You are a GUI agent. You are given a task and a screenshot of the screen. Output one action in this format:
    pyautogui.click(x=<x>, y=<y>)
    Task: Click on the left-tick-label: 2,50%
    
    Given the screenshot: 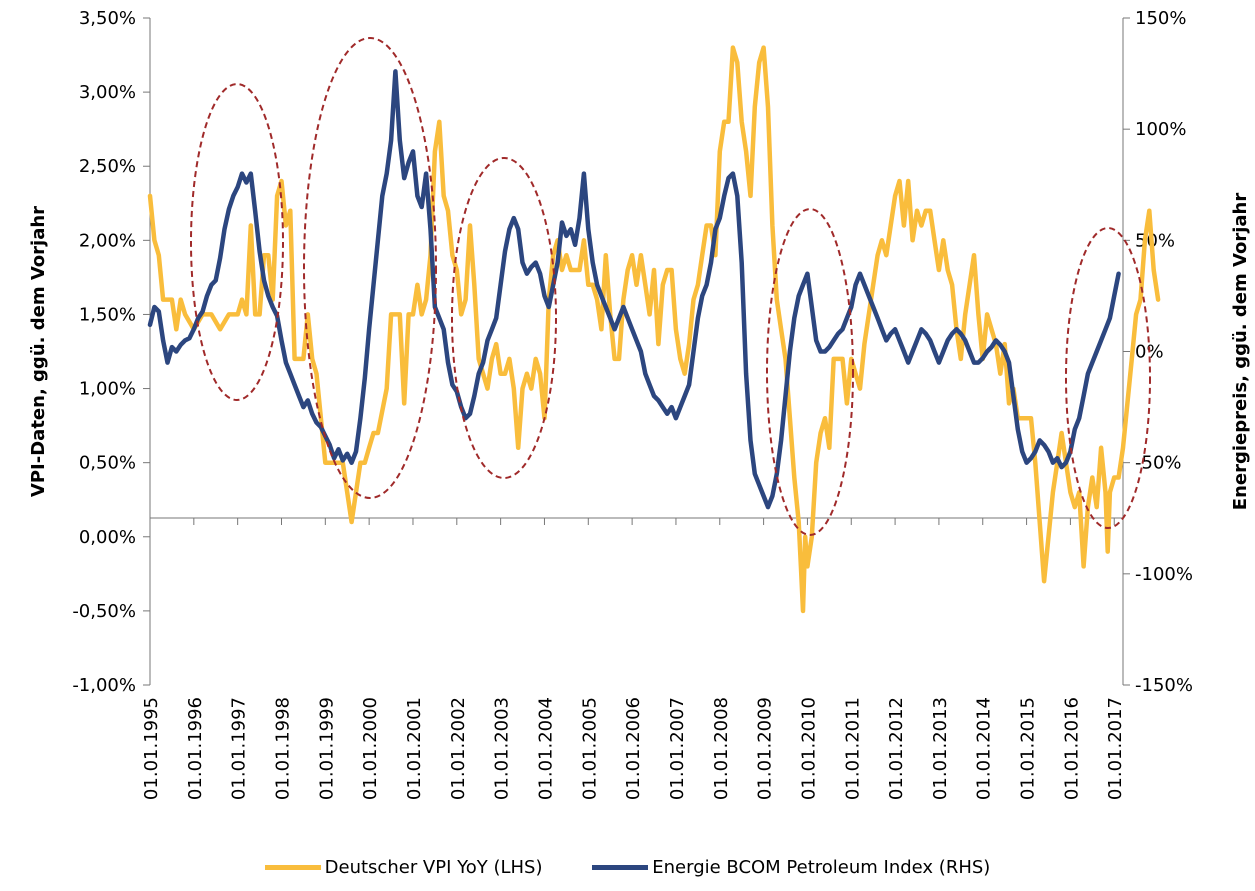 What is the action you would take?
    pyautogui.click(x=107, y=166)
    